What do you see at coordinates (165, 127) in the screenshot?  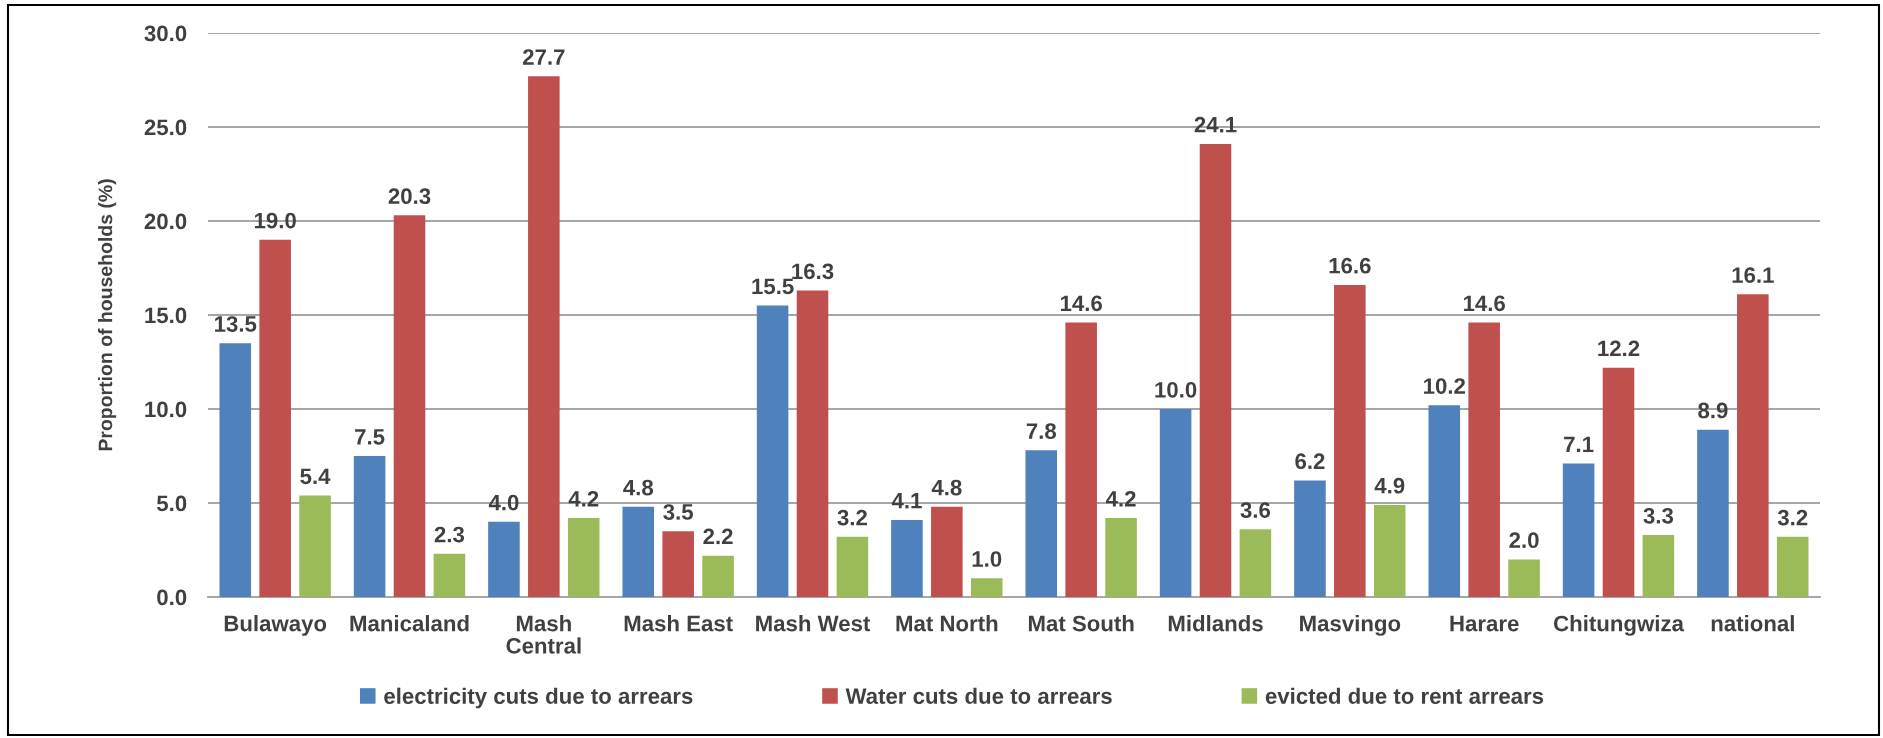 I see `y-tick-label: 25.0` at bounding box center [165, 127].